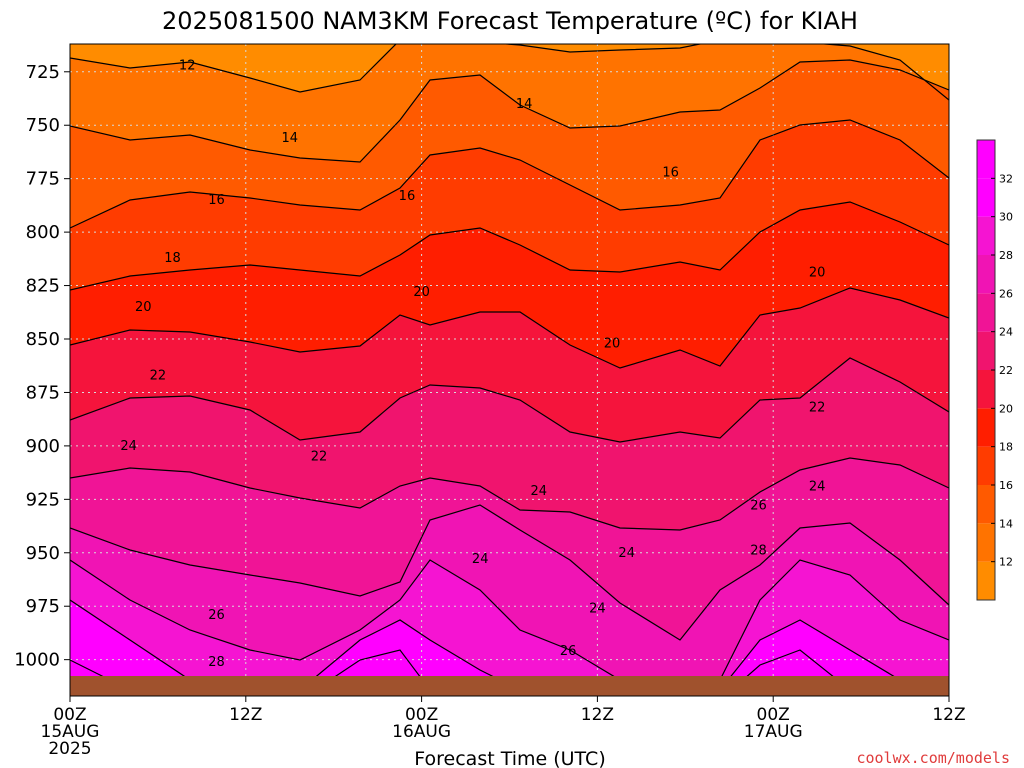 The height and width of the screenshot is (768, 1024). I want to click on x-tick-year: 2025, so click(69, 749).